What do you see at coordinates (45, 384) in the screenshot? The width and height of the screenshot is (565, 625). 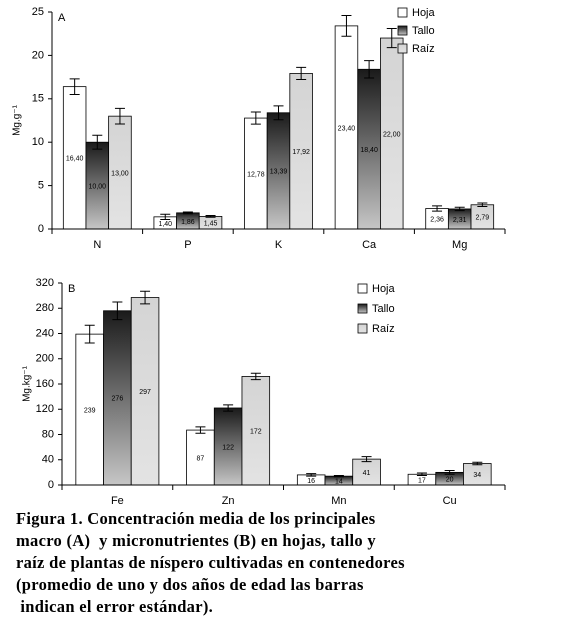 I see `y-tick-label: 160` at bounding box center [45, 384].